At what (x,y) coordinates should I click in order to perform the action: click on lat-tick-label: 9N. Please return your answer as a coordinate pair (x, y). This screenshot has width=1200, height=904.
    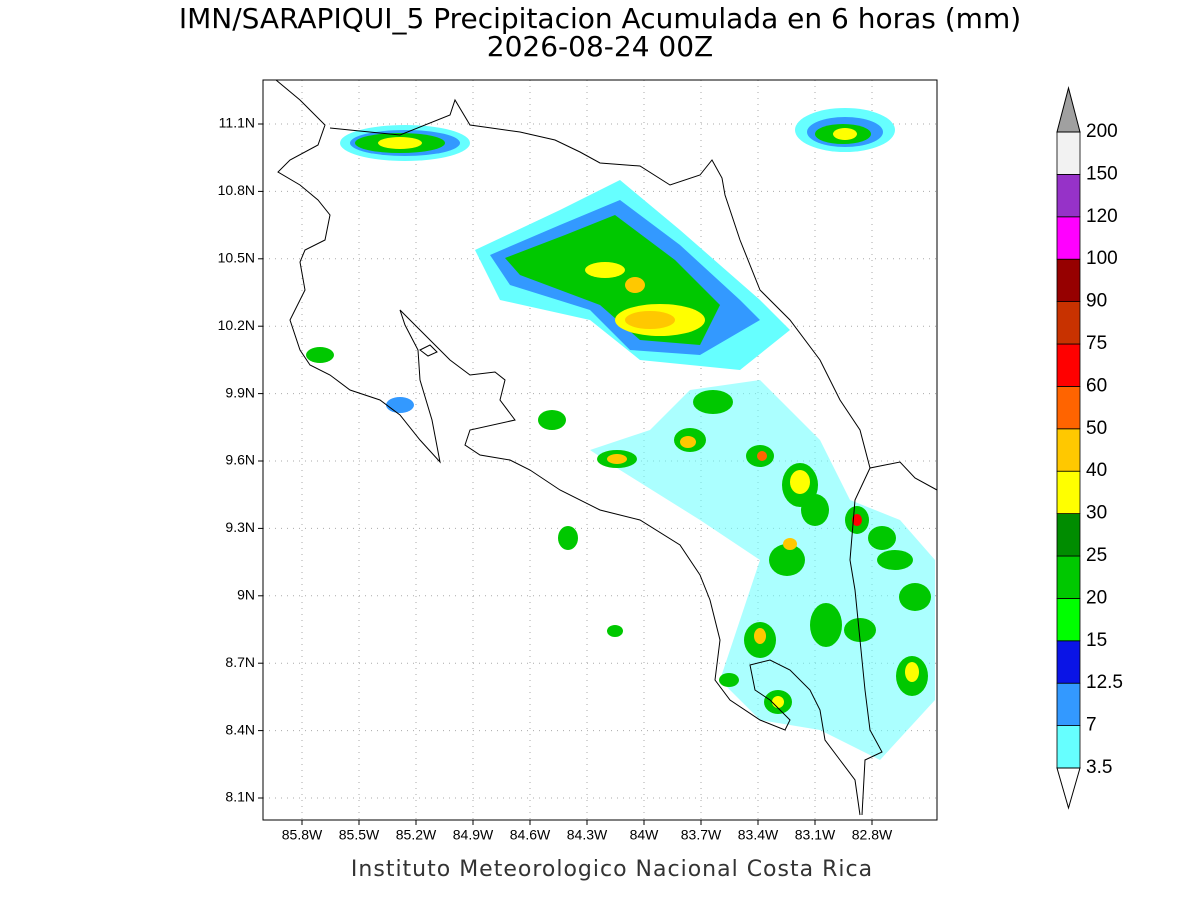
    Looking at the image, I should click on (246, 595).